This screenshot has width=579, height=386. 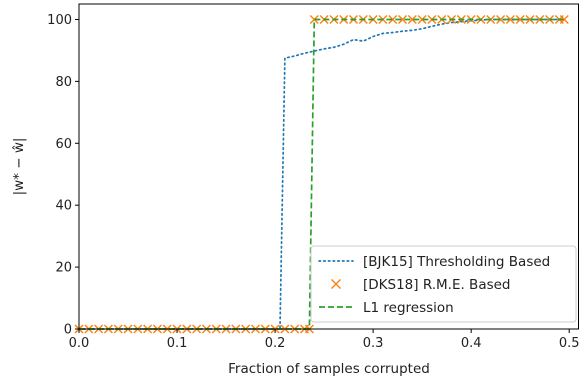 What do you see at coordinates (569, 343) in the screenshot?
I see `x-tick-label: 0.5` at bounding box center [569, 343].